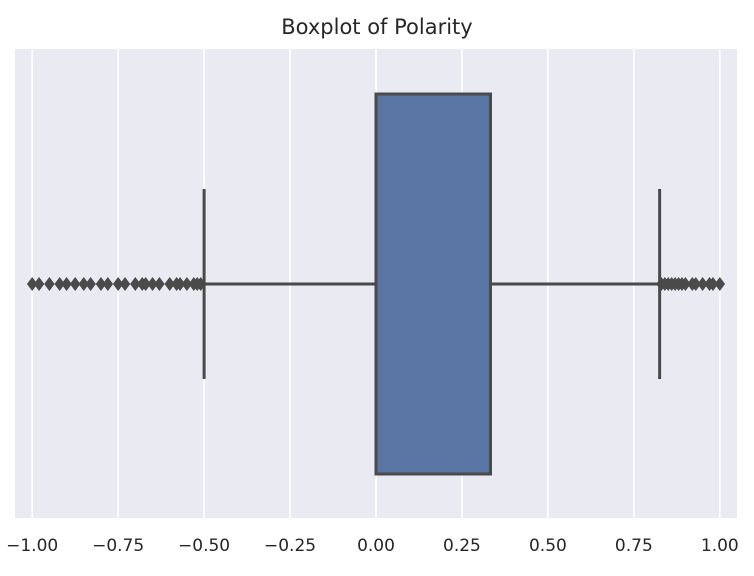 The height and width of the screenshot is (576, 754). I want to click on x-axis-ticks: −1.00 −0.75 −0.50 −0.25 0.00 0.25 0.50 0.75 1.00, so click(372, 546).